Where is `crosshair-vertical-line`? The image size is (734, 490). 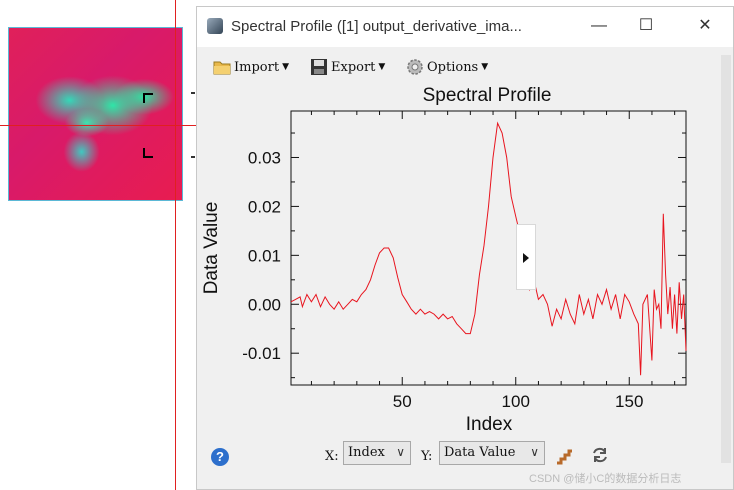 crosshair-vertical-line is located at coordinates (175, 245).